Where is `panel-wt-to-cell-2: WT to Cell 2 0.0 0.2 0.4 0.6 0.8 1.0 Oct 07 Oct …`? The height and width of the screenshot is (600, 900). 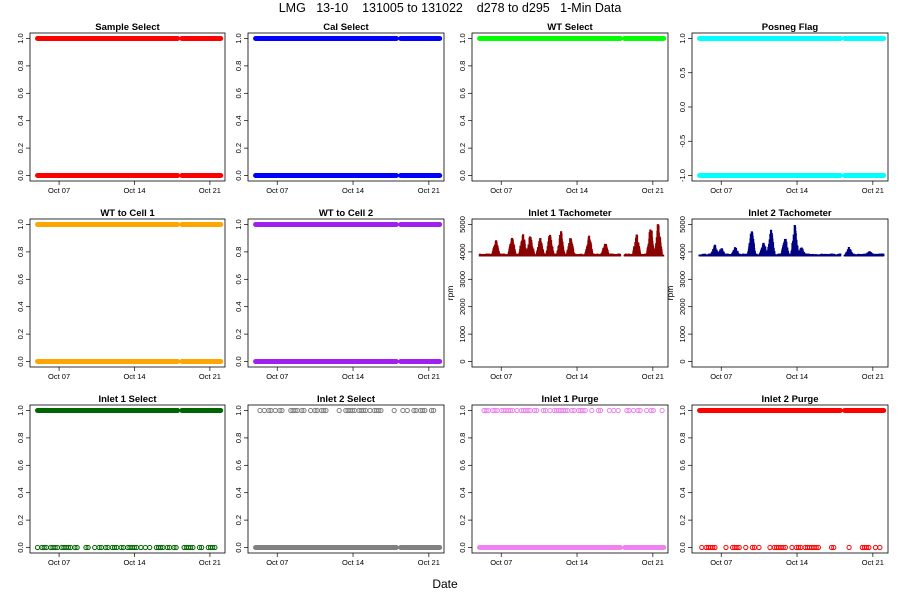
panel-wt-to-cell-2: WT to Cell 2 0.0 0.2 0.4 0.6 0.8 1.0 Oct 07 Oct … is located at coordinates (339, 294).